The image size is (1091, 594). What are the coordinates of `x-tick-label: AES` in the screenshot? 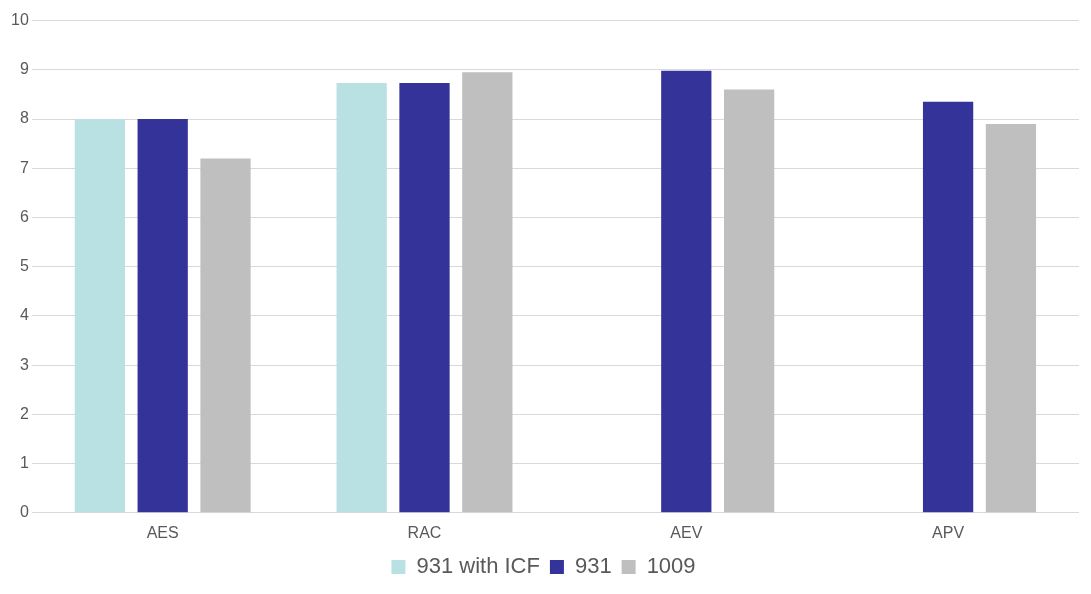 It's located at (162, 532).